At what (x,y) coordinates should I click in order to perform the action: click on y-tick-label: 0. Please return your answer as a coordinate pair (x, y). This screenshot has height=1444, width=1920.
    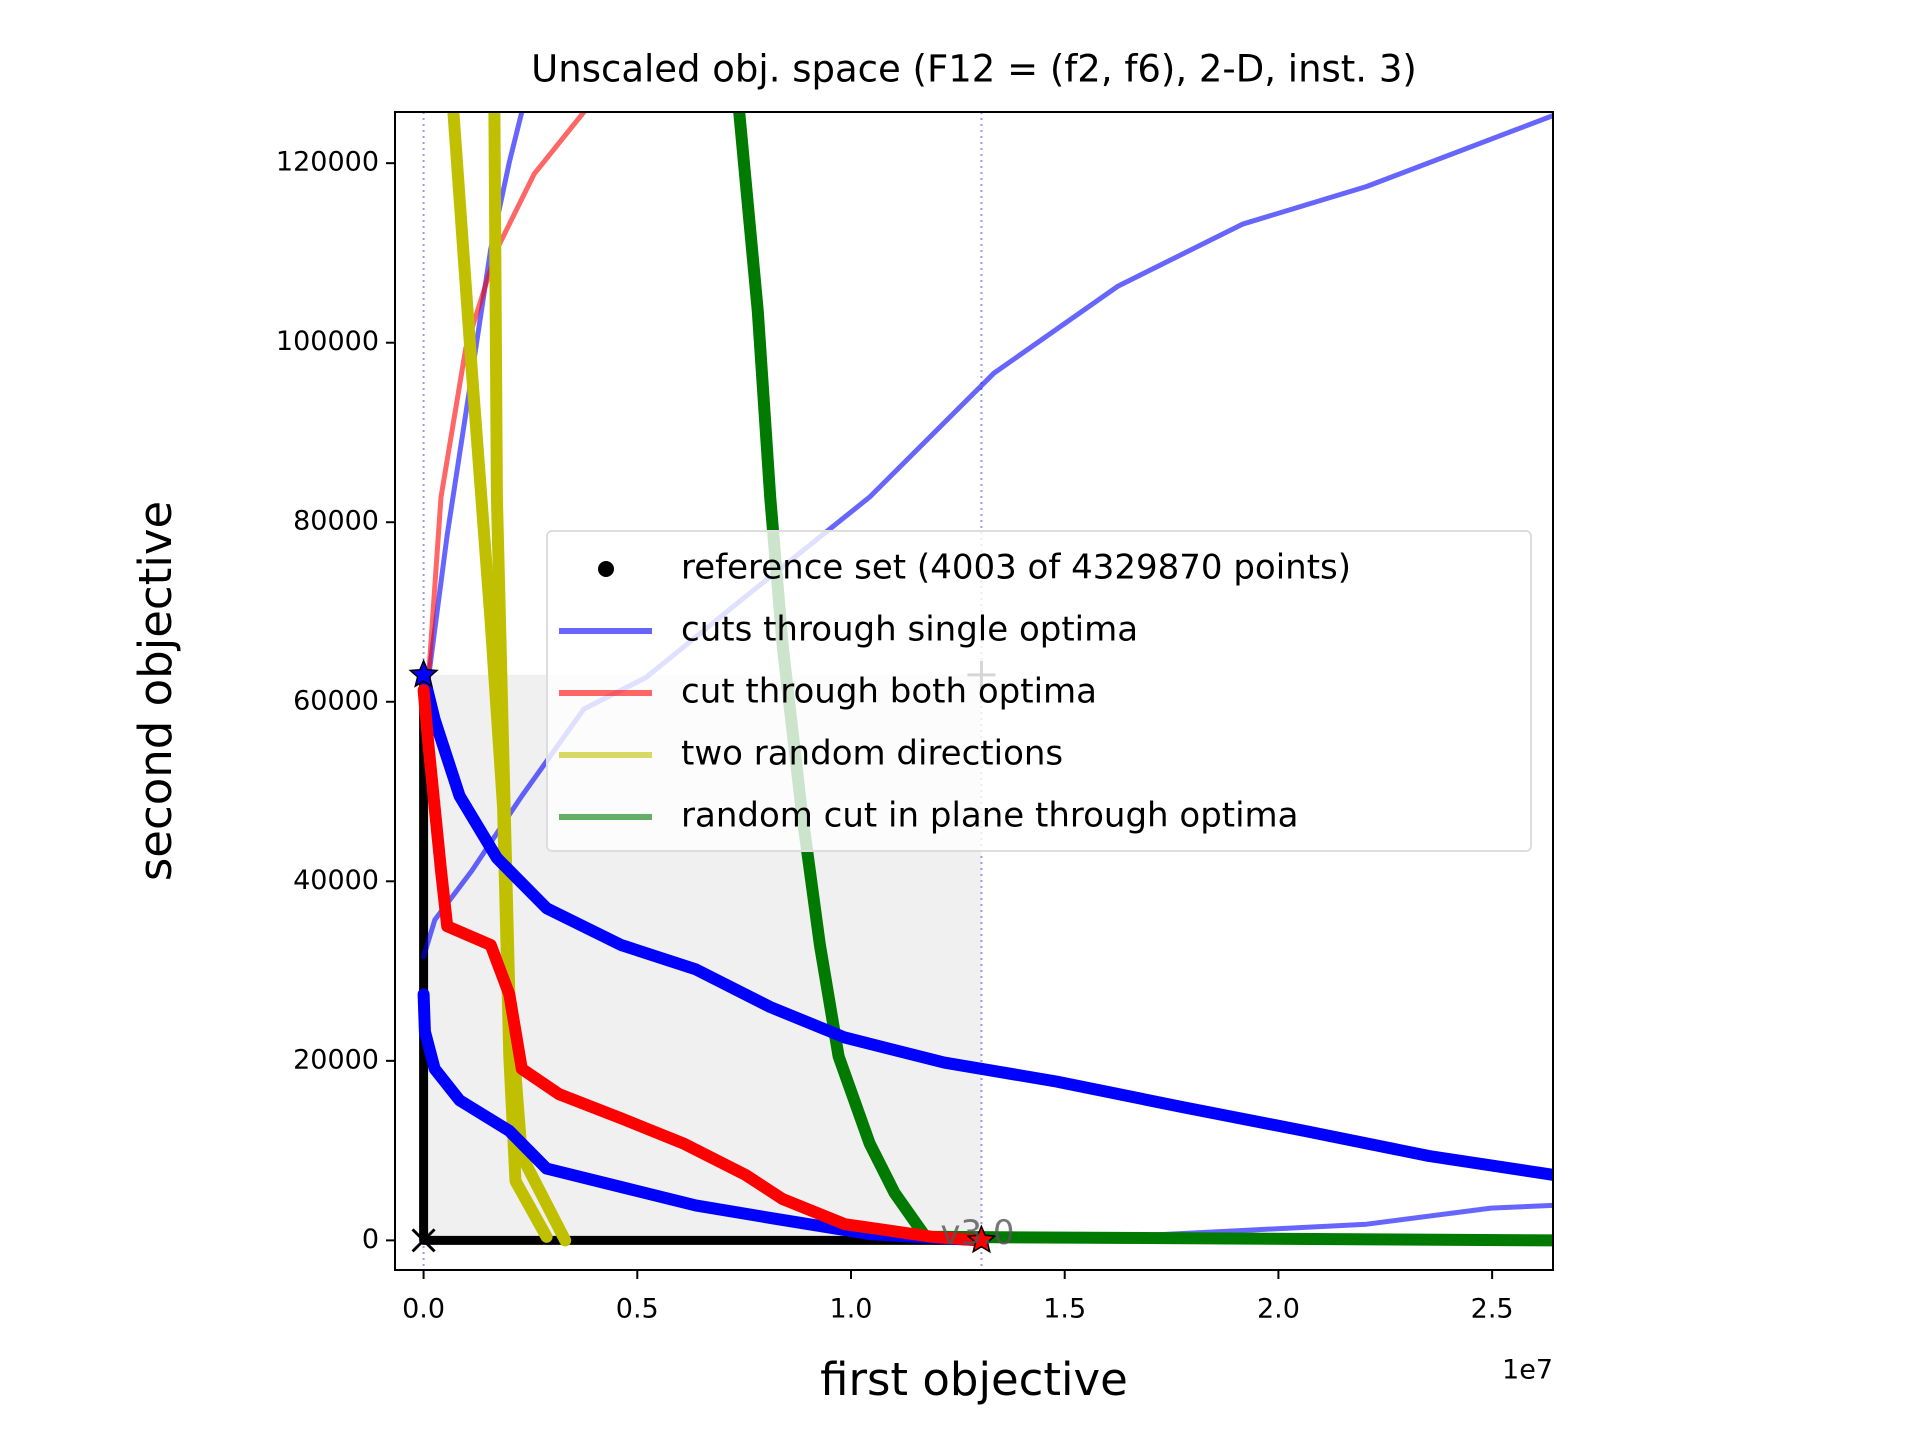
    Looking at the image, I should click on (370, 1239).